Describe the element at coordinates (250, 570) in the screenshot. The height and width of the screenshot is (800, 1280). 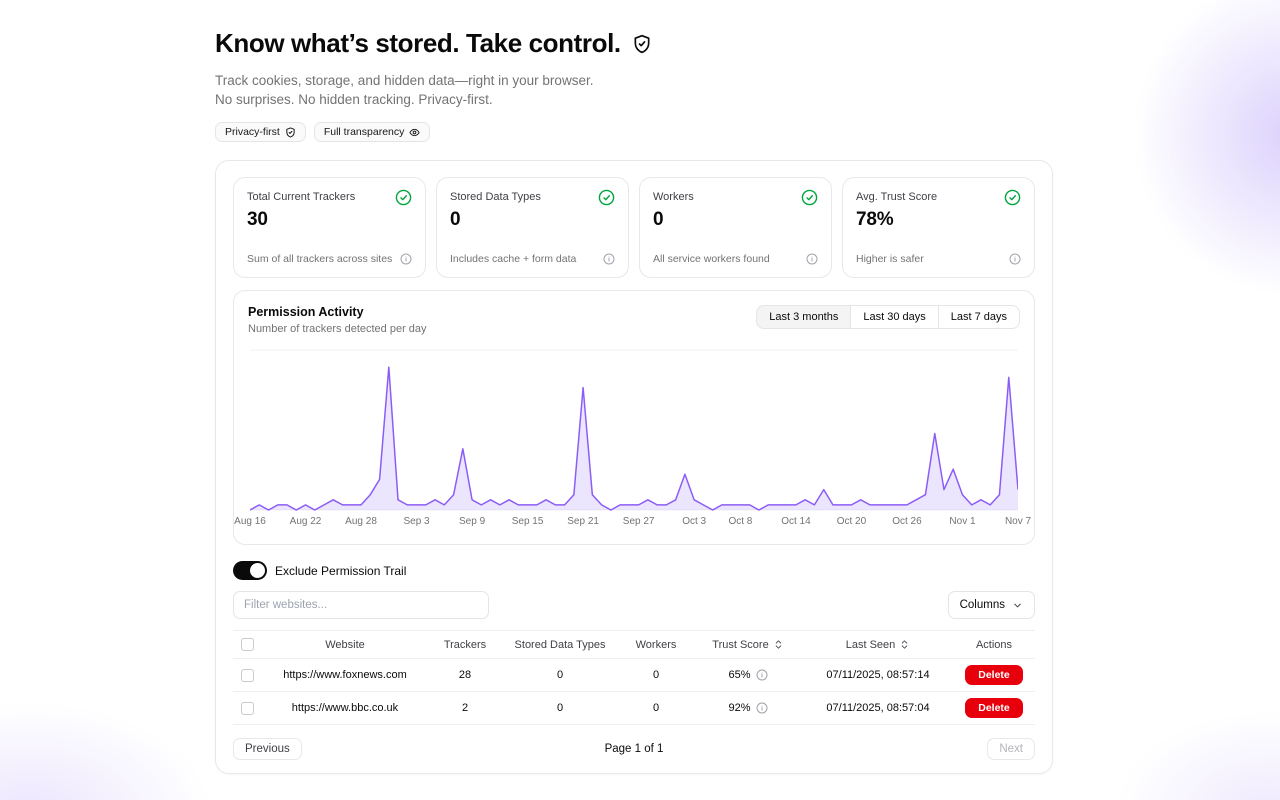
I see `exclude-toggle` at that location.